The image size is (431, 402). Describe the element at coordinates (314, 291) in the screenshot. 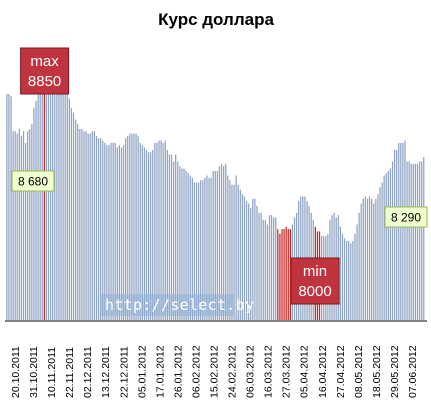

I see `min-value: 8000` at that location.